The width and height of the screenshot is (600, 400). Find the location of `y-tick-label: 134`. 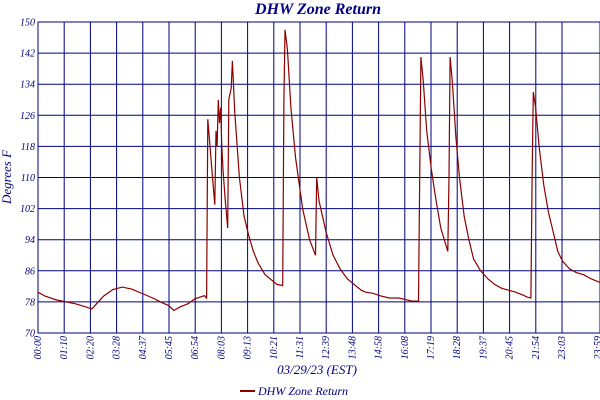

y-tick-label: 134 is located at coordinates (27, 85).